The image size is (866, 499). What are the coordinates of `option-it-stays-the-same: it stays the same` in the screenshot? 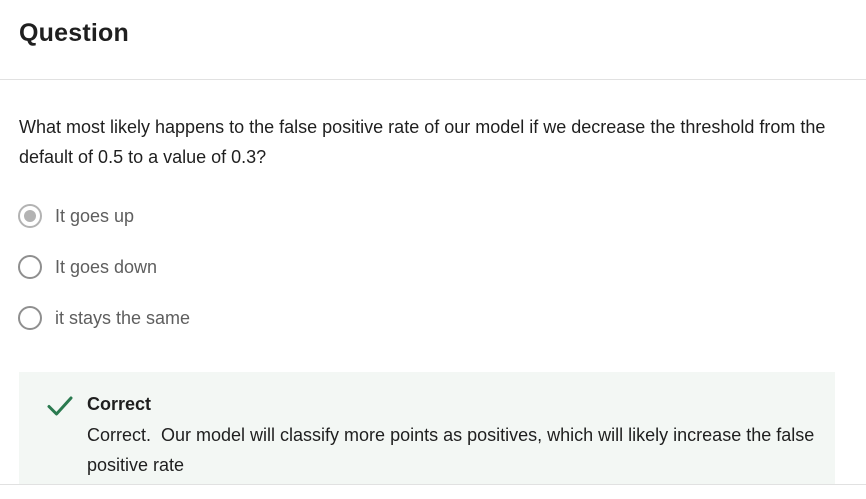 It's located at (104, 318).